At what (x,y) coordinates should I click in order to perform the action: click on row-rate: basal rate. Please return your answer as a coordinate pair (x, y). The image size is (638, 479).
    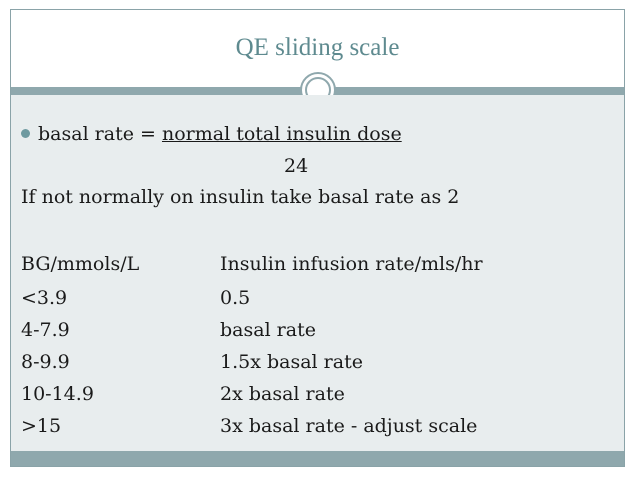
    Looking at the image, I should click on (268, 330).